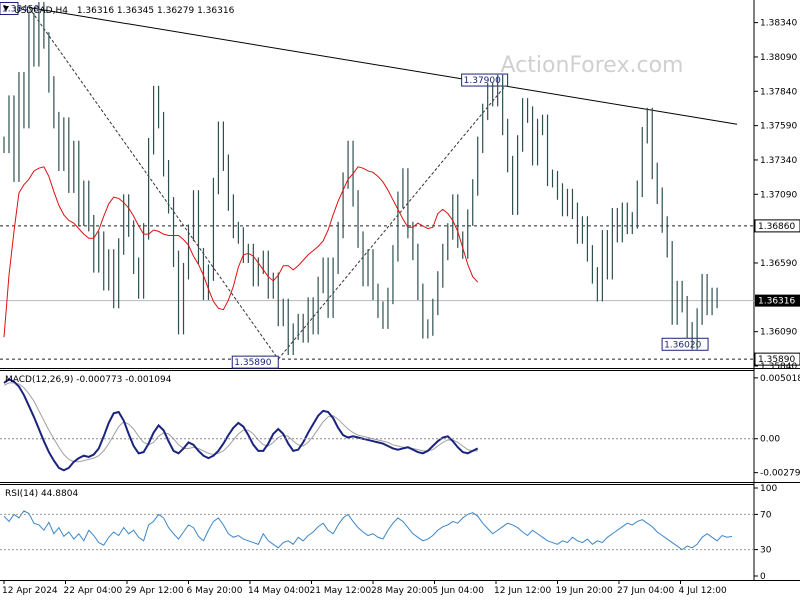 The width and height of the screenshot is (800, 604). Describe the element at coordinates (252, 363) in the screenshot. I see `price-annotation-label: 1.35890` at that location.